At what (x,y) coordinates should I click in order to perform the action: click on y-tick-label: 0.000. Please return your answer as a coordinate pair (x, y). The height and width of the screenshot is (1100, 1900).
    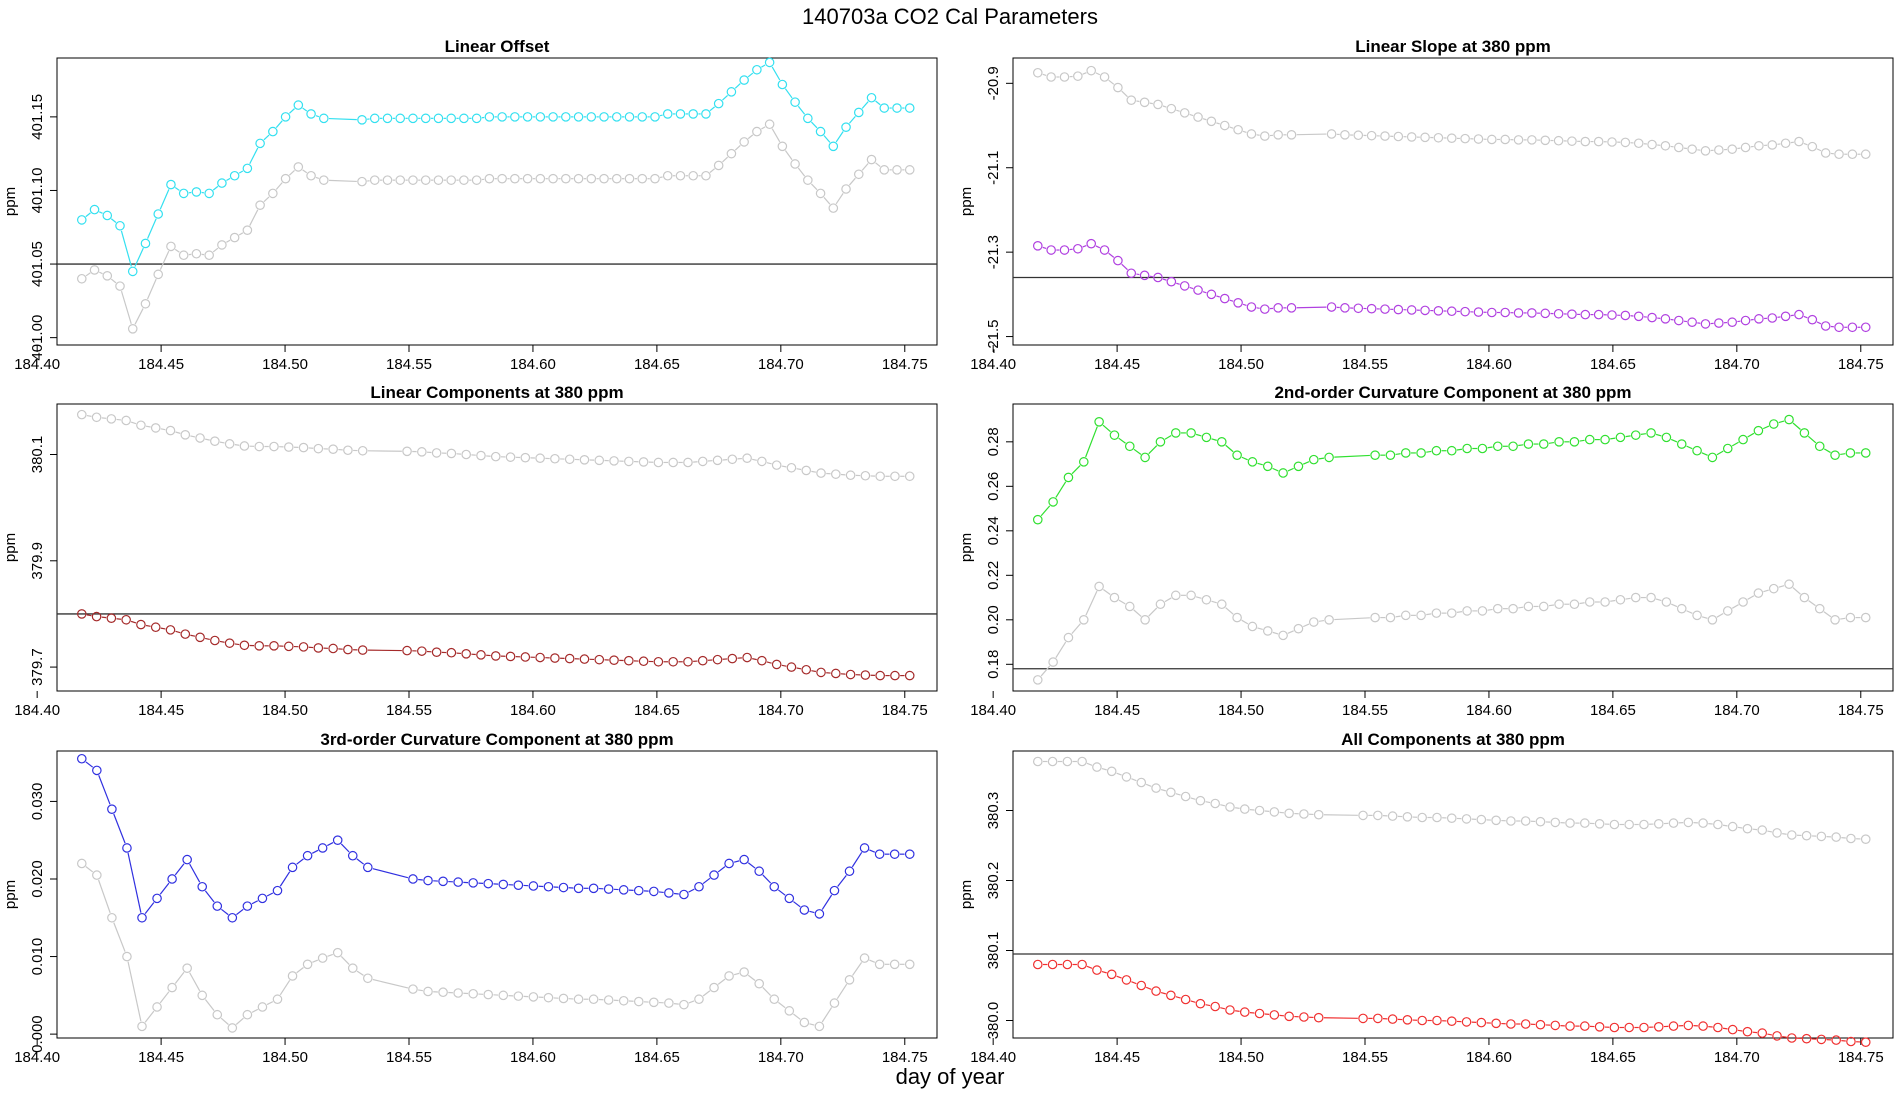
    Looking at the image, I should click on (37, 1034).